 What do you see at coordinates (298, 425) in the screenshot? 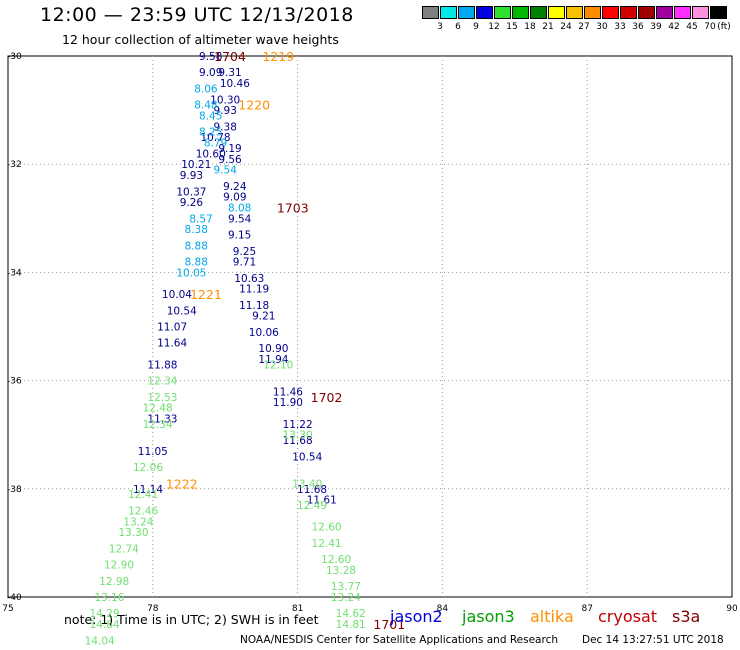
I see `data-label-jason2: 11.22` at bounding box center [298, 425].